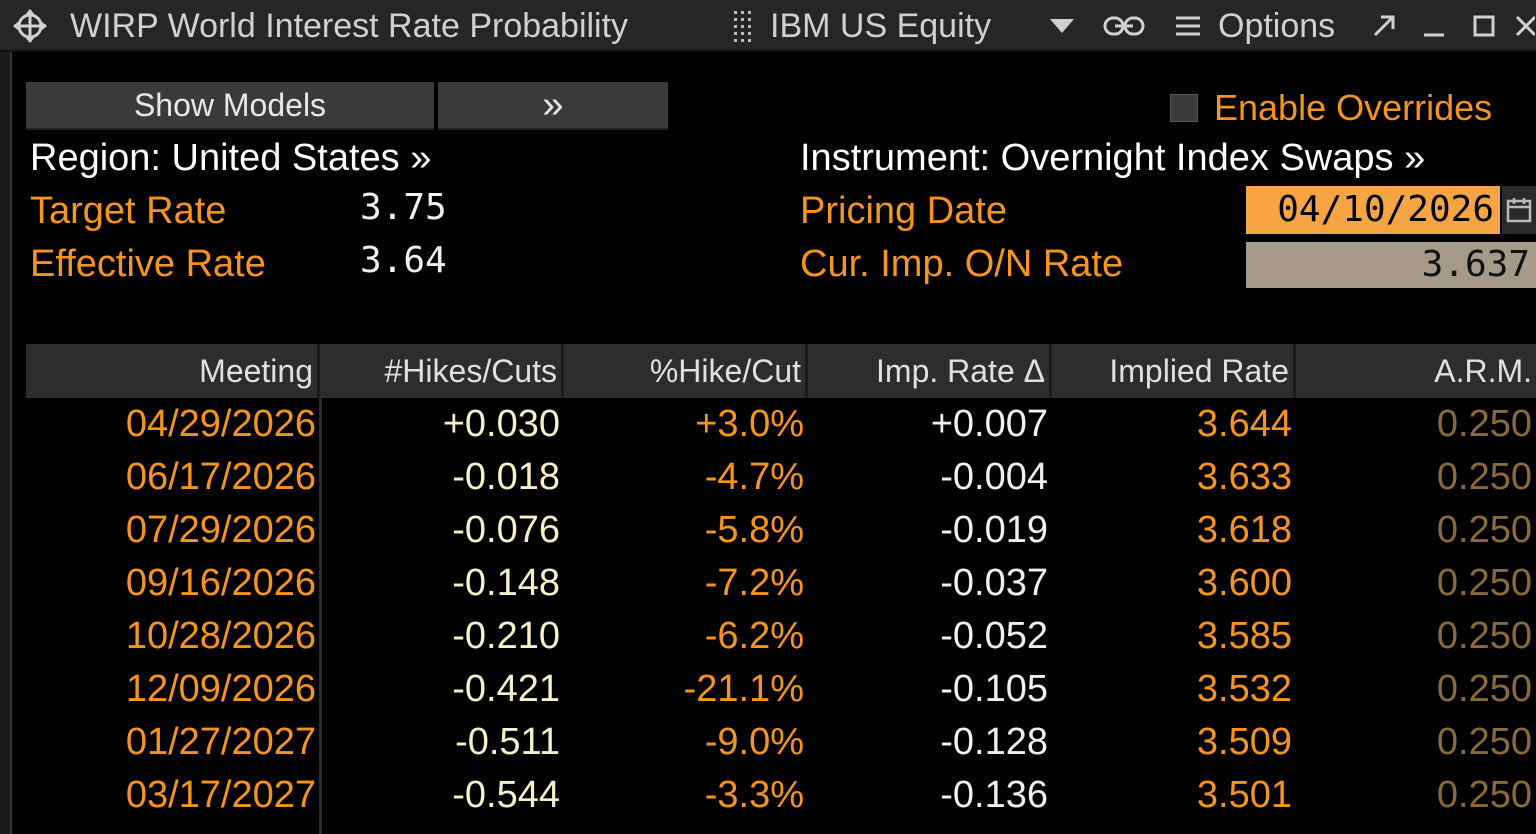 The image size is (1536, 834). I want to click on window-title: WIRP World Interest Rate Probability, so click(349, 26).